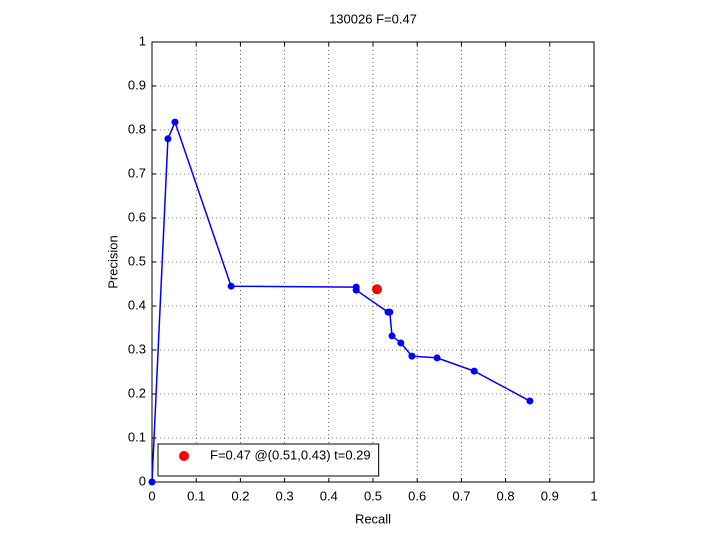 This screenshot has width=720, height=540. Describe the element at coordinates (550, 495) in the screenshot. I see `x-tick-label: 0.9` at that location.